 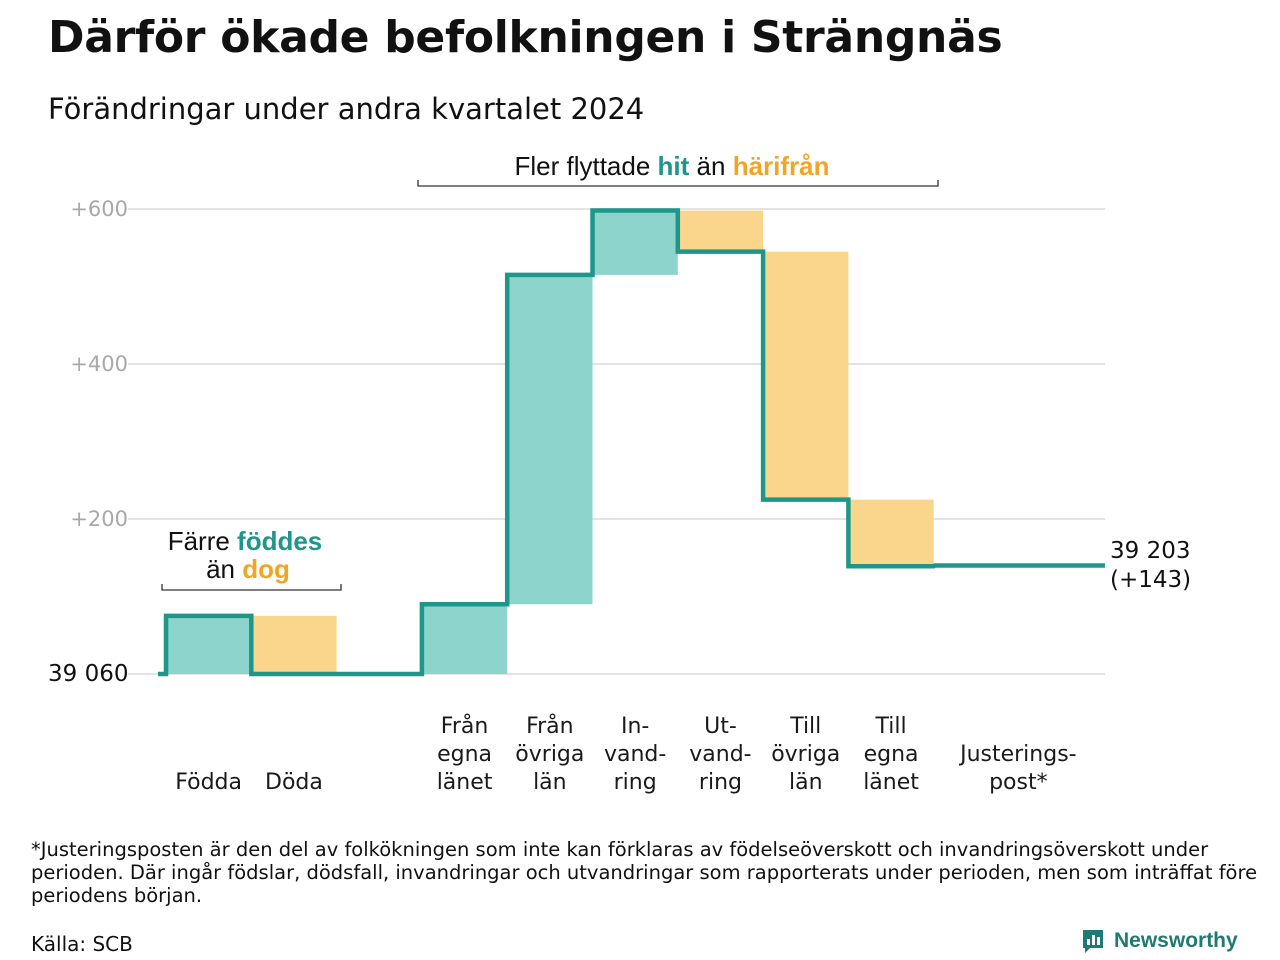 I want to click on births-annotation-line2: än dog, so click(x=248, y=569).